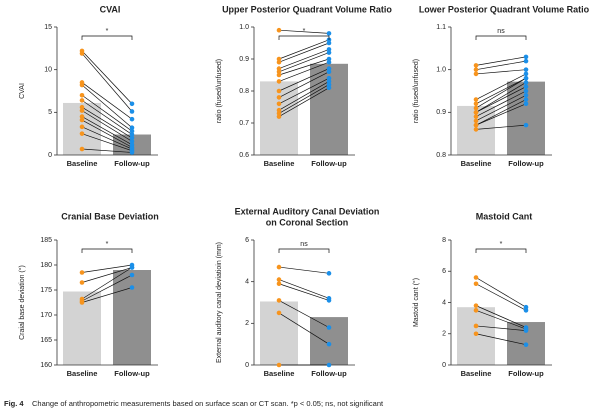  Describe the element at coordinates (444, 334) in the screenshot. I see `y-tick-label: 2` at that location.